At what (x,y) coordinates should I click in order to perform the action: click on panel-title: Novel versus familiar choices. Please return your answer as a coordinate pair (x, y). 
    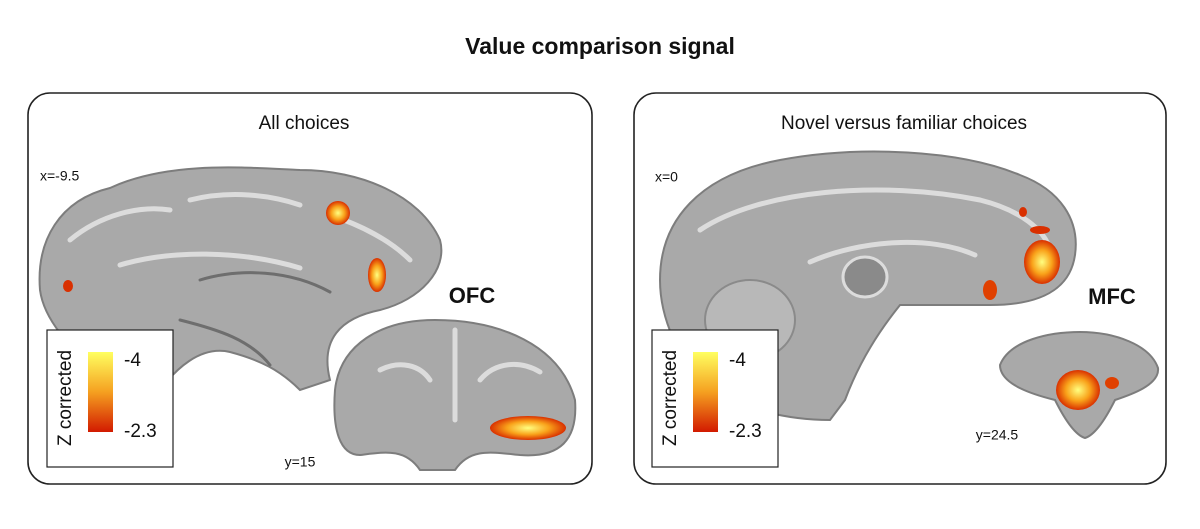
    Looking at the image, I should click on (904, 123).